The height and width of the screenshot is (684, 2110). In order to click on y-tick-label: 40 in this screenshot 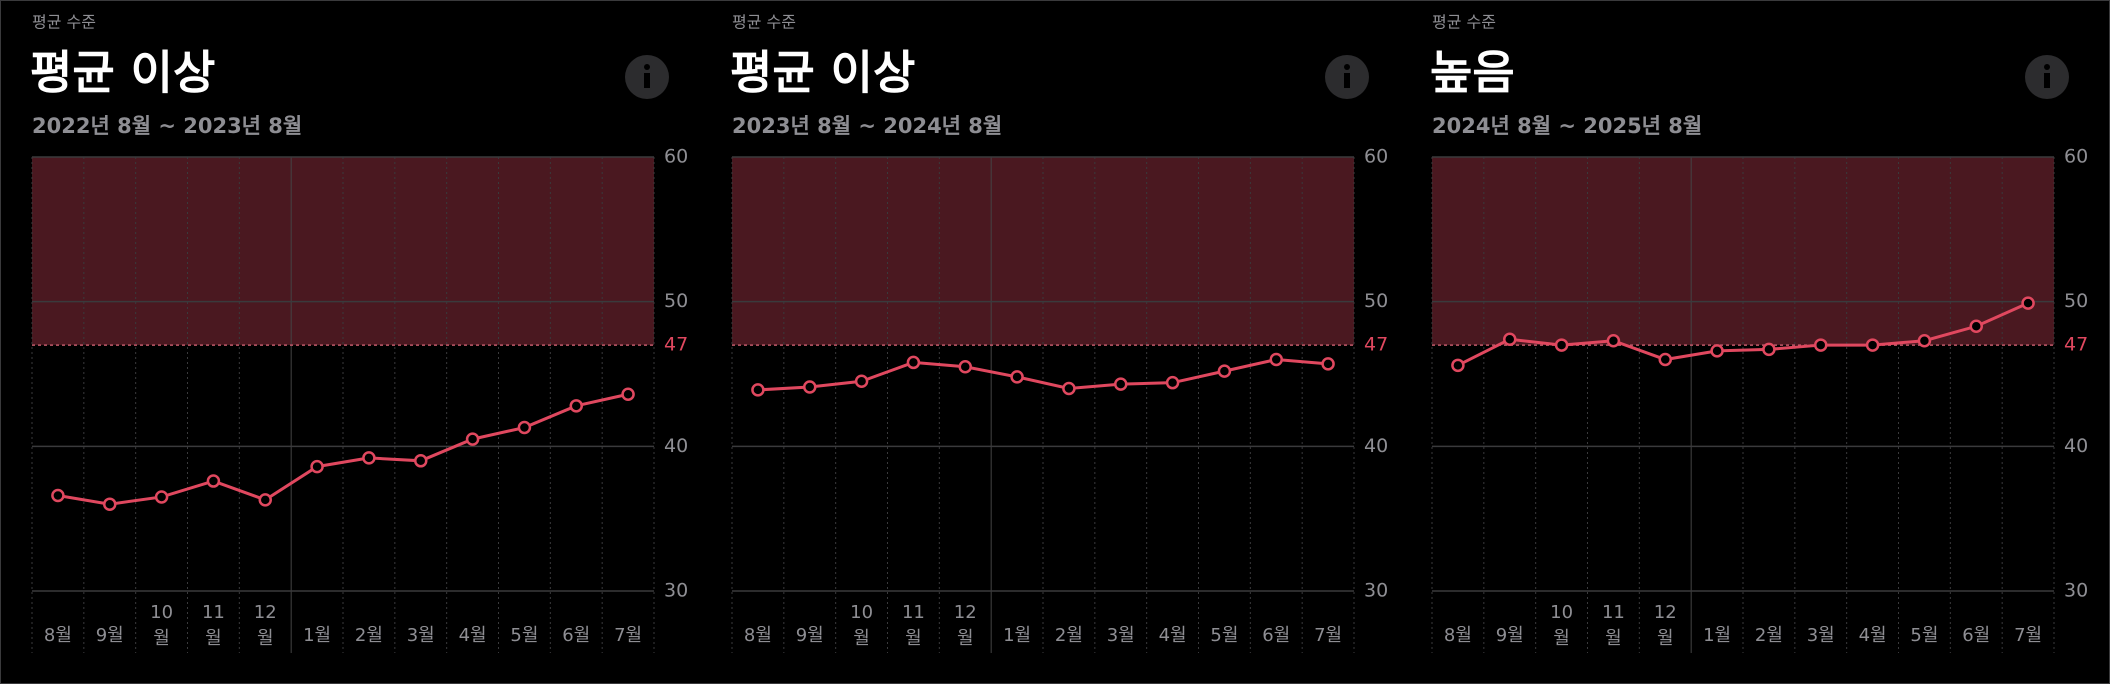, I will do `click(1376, 446)`.